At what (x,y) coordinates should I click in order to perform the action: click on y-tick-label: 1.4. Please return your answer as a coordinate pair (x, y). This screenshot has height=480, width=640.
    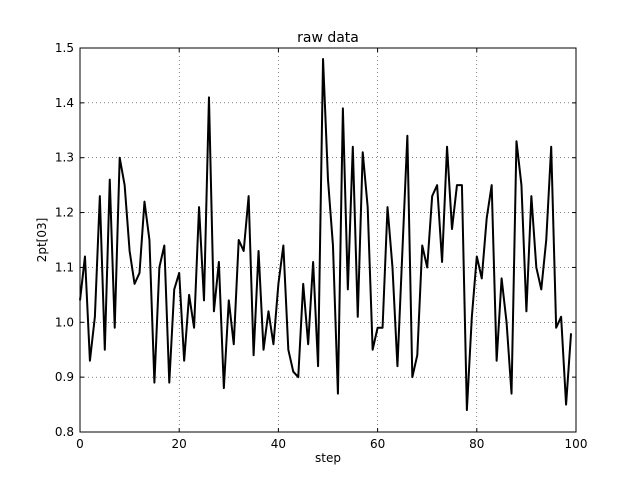
    Looking at the image, I should click on (64, 103).